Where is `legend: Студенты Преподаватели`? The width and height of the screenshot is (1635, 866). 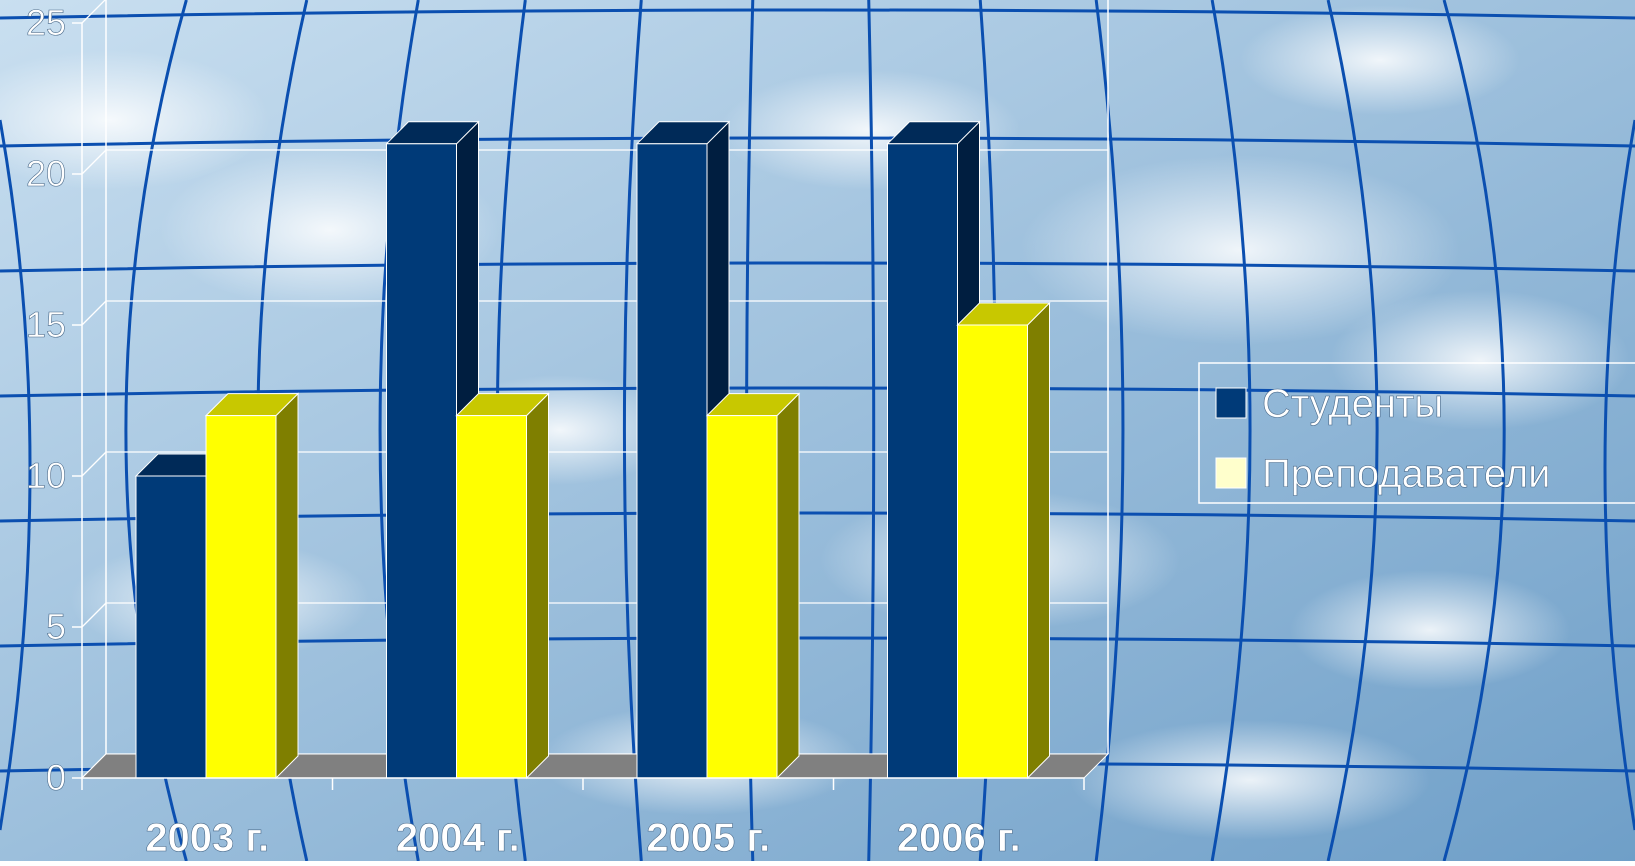
legend: Студенты Преподаватели is located at coordinates (1416, 433).